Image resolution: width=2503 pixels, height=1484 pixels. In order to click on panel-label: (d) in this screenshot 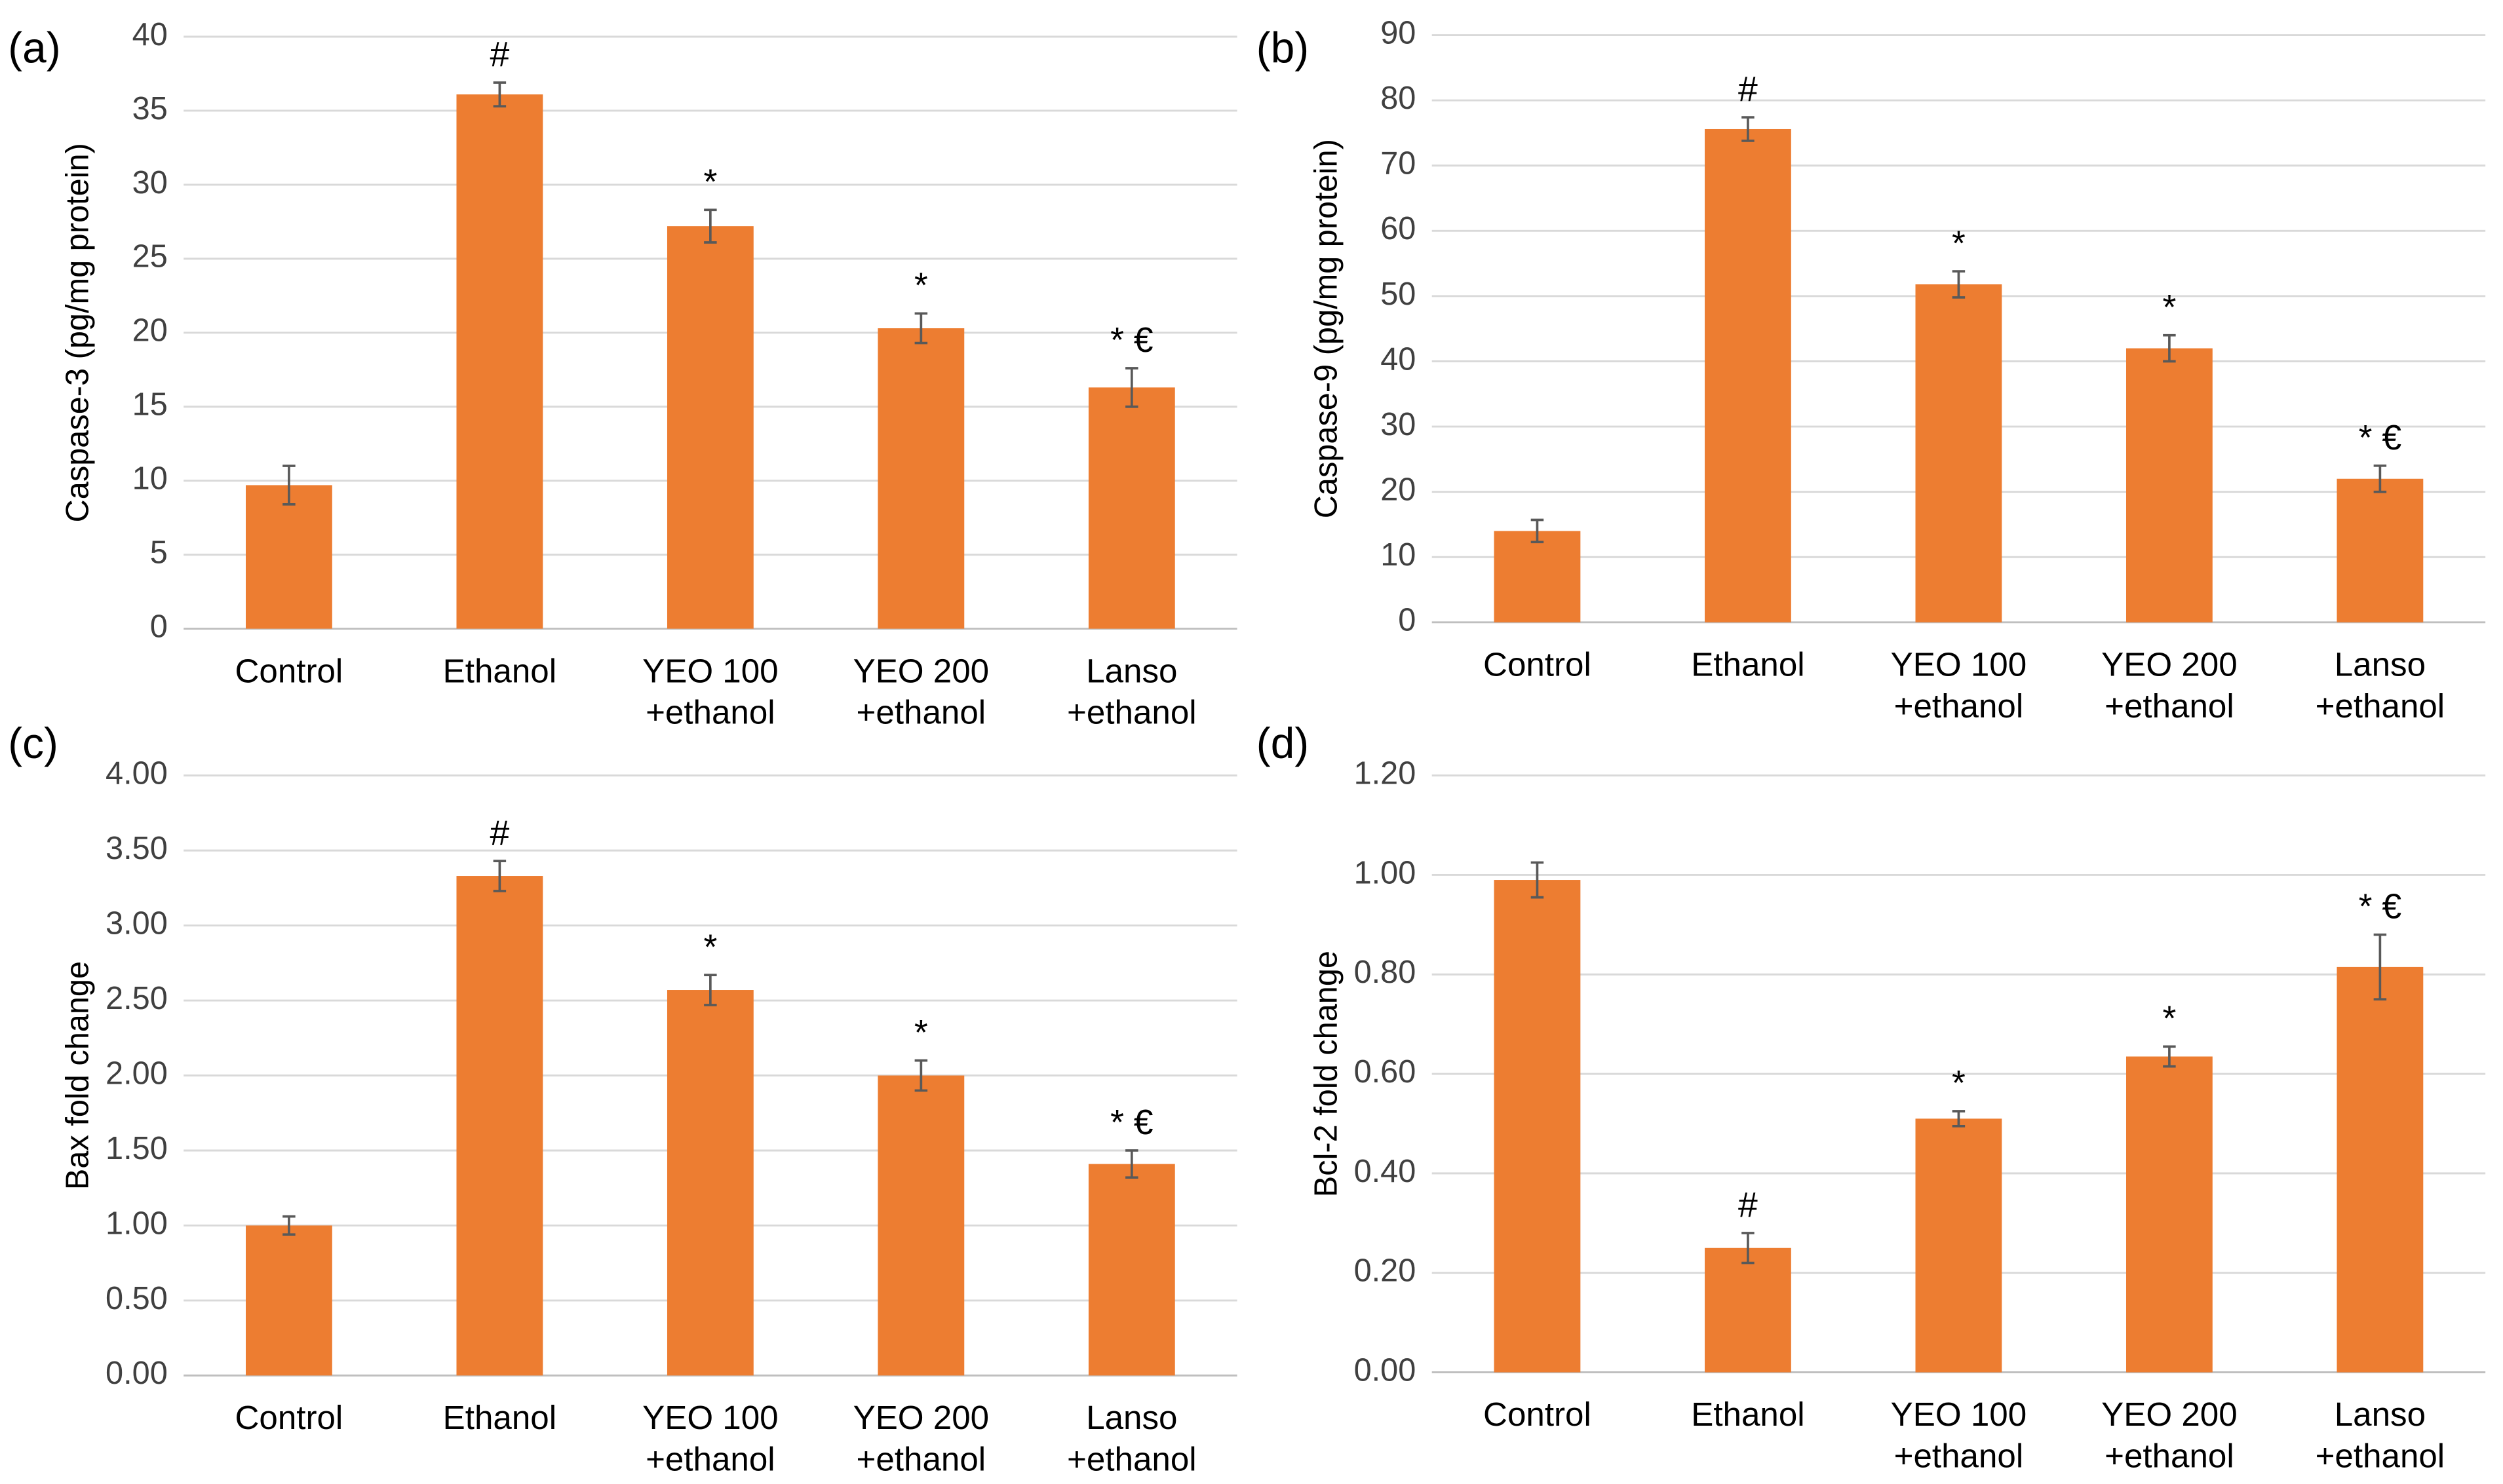, I will do `click(1282, 743)`.